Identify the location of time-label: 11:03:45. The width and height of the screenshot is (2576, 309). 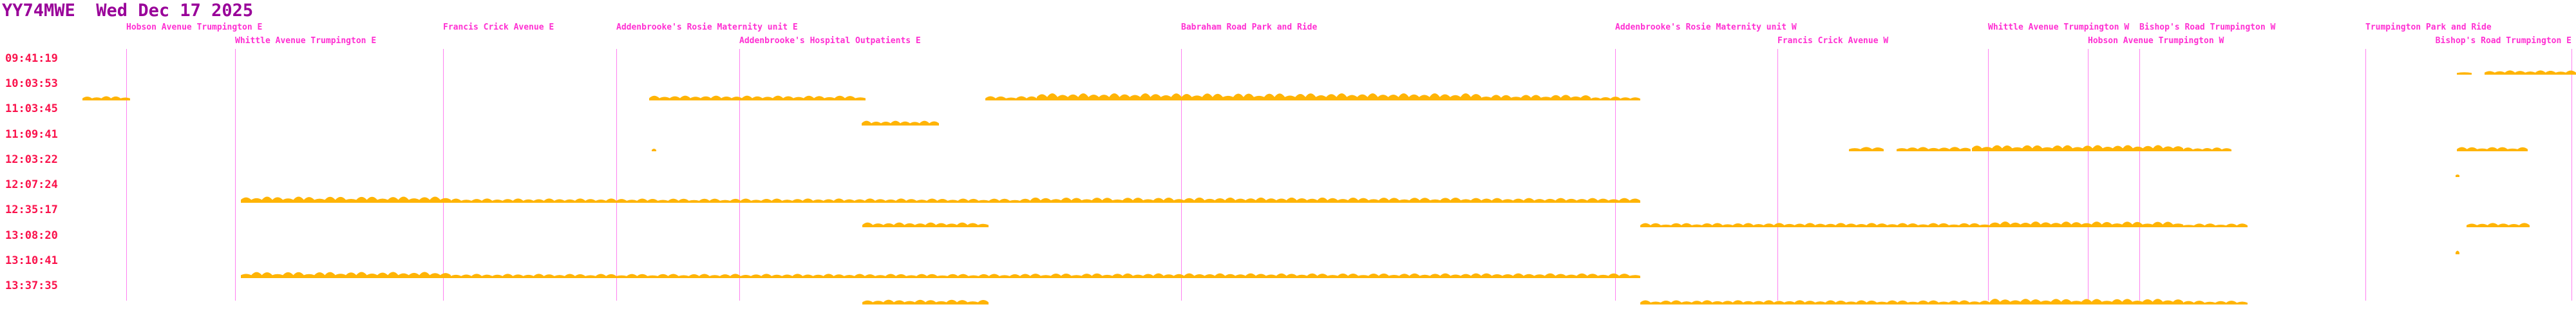
(32, 109).